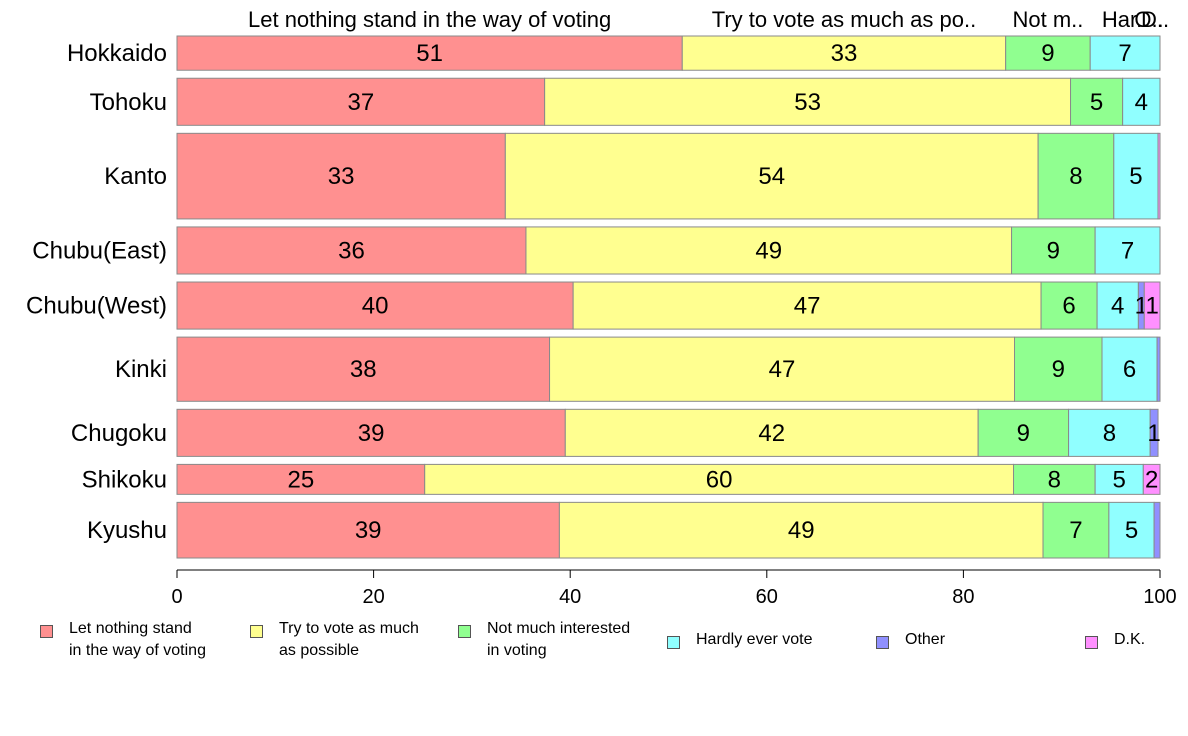  I want to click on bar-kyushu-try-to-vote-as-much-as-possible, so click(801, 530).